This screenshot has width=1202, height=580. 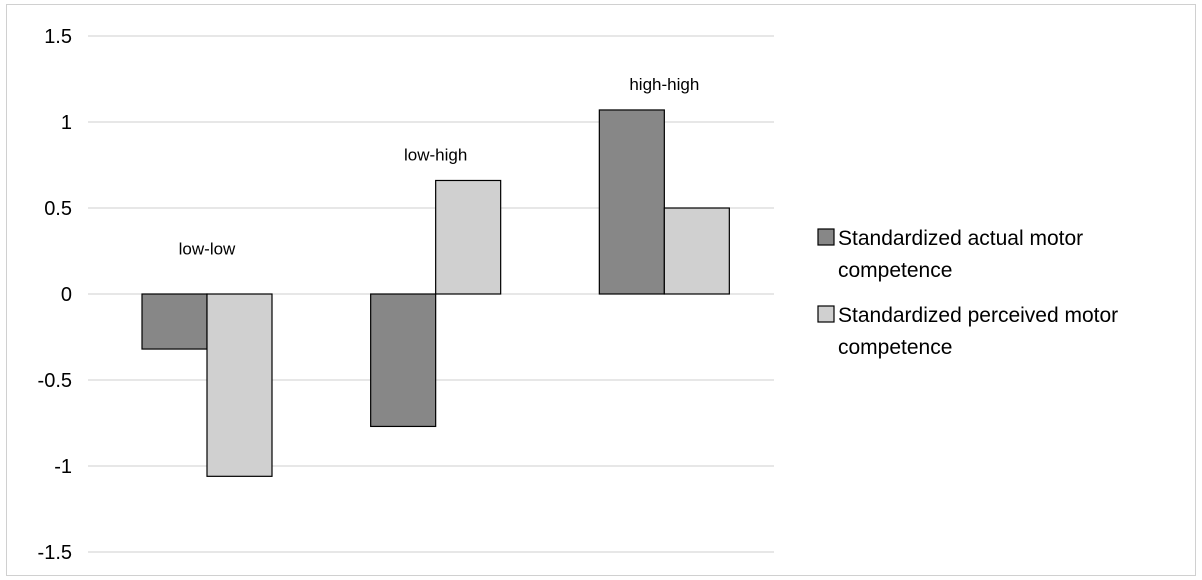 I want to click on category-label: low-high, so click(x=435, y=154).